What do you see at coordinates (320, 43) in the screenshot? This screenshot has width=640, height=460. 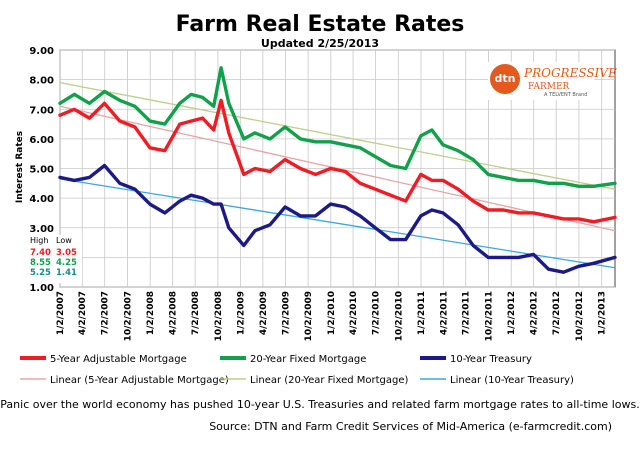 I see `chart-subtitle: Updated 2/25/2013` at bounding box center [320, 43].